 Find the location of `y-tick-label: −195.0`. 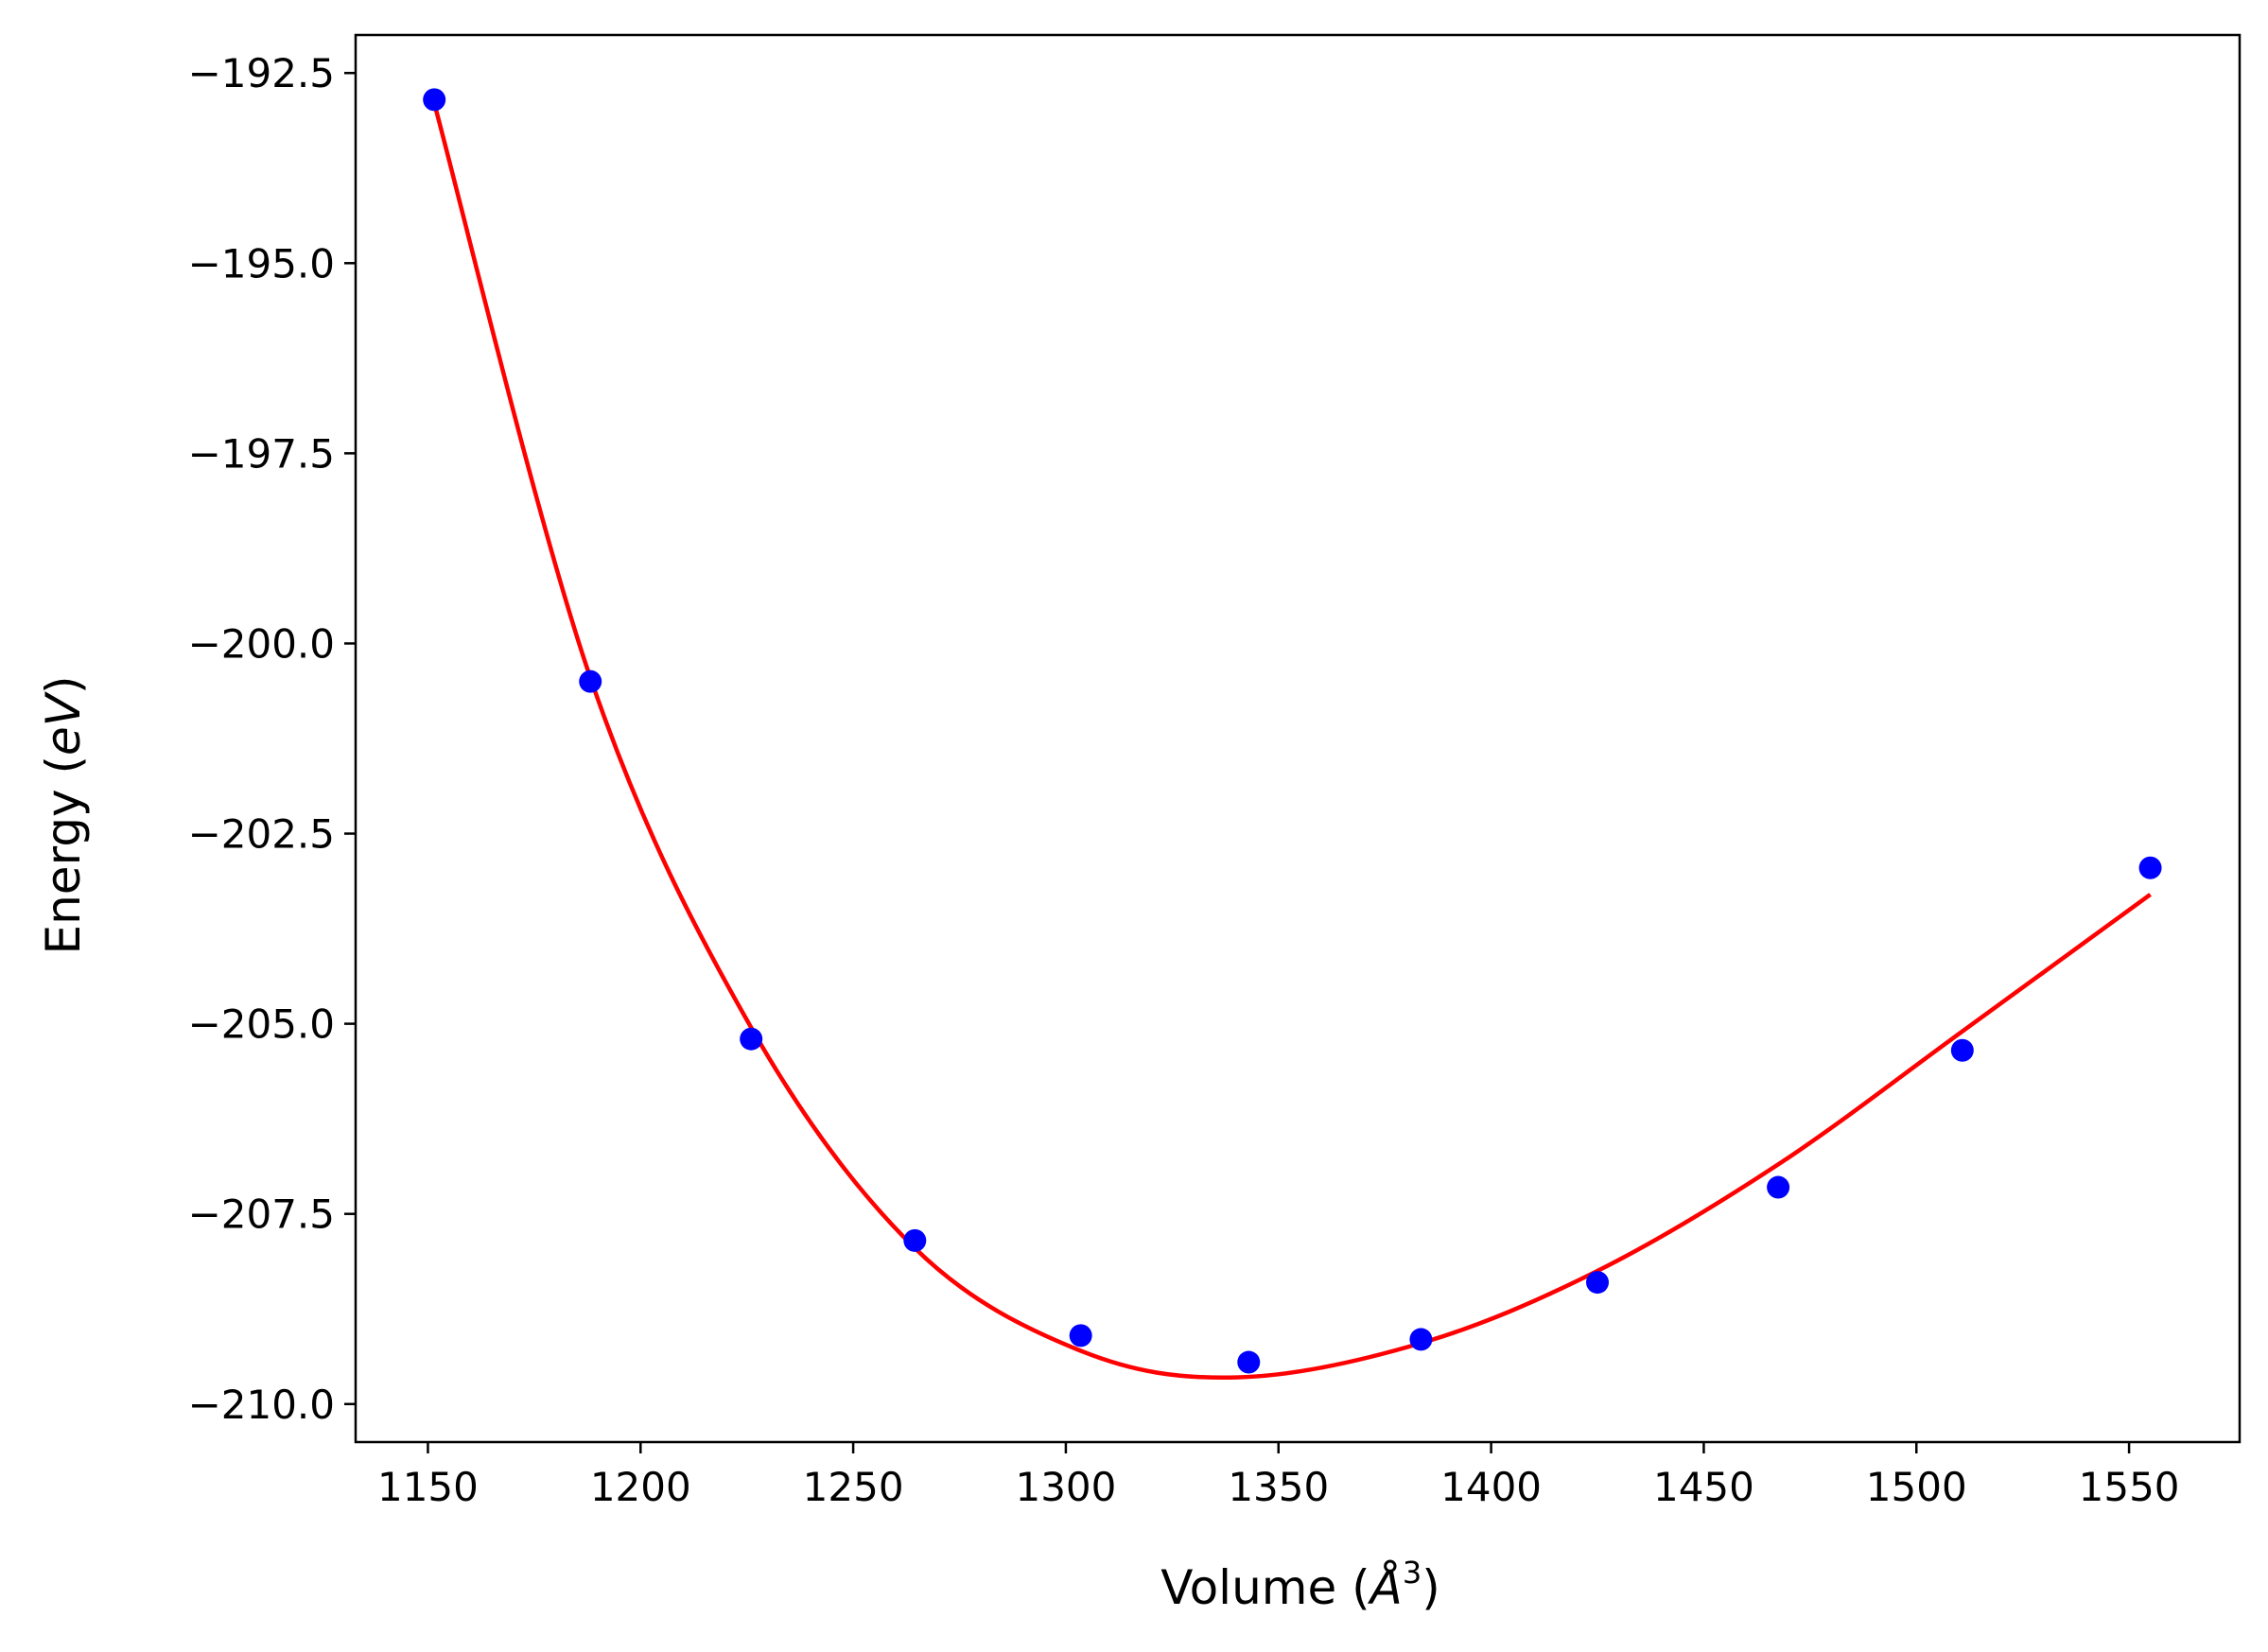

y-tick-label: −195.0 is located at coordinates (261, 264).